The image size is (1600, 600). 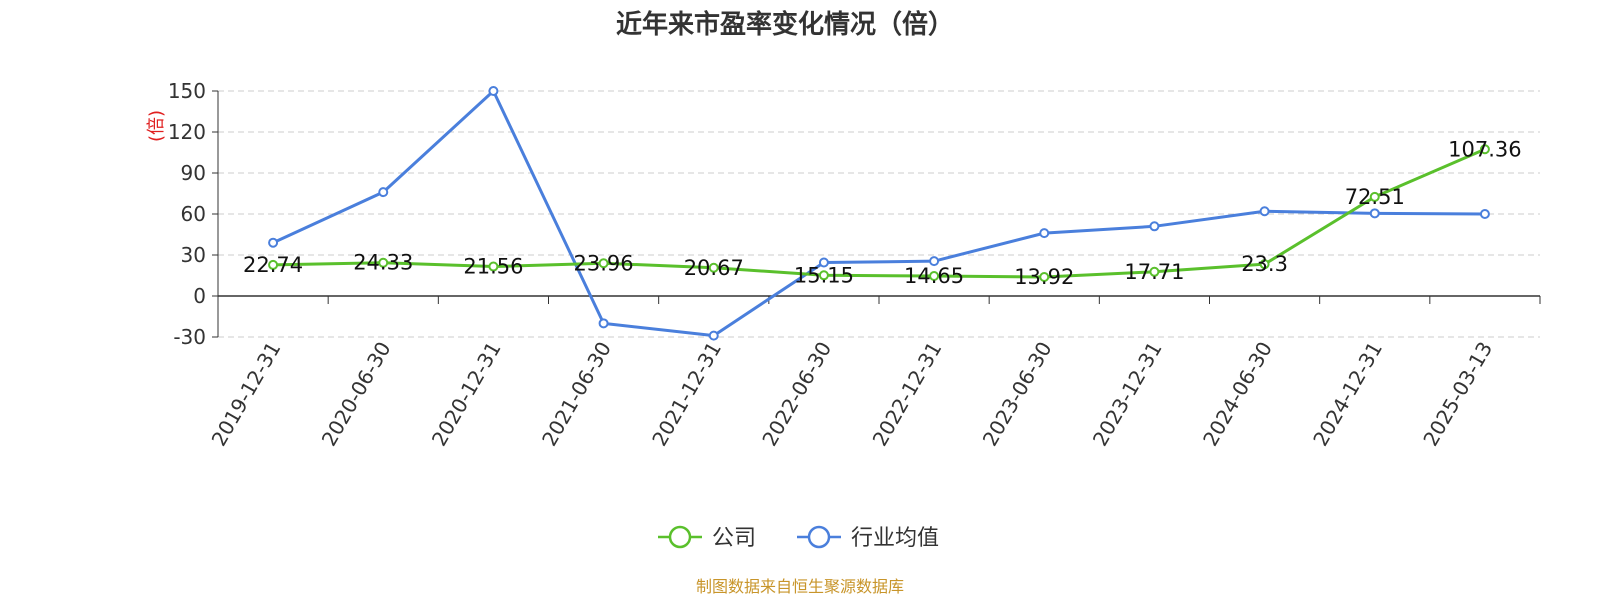 What do you see at coordinates (734, 538) in the screenshot?
I see `legend-label: 公司` at bounding box center [734, 538].